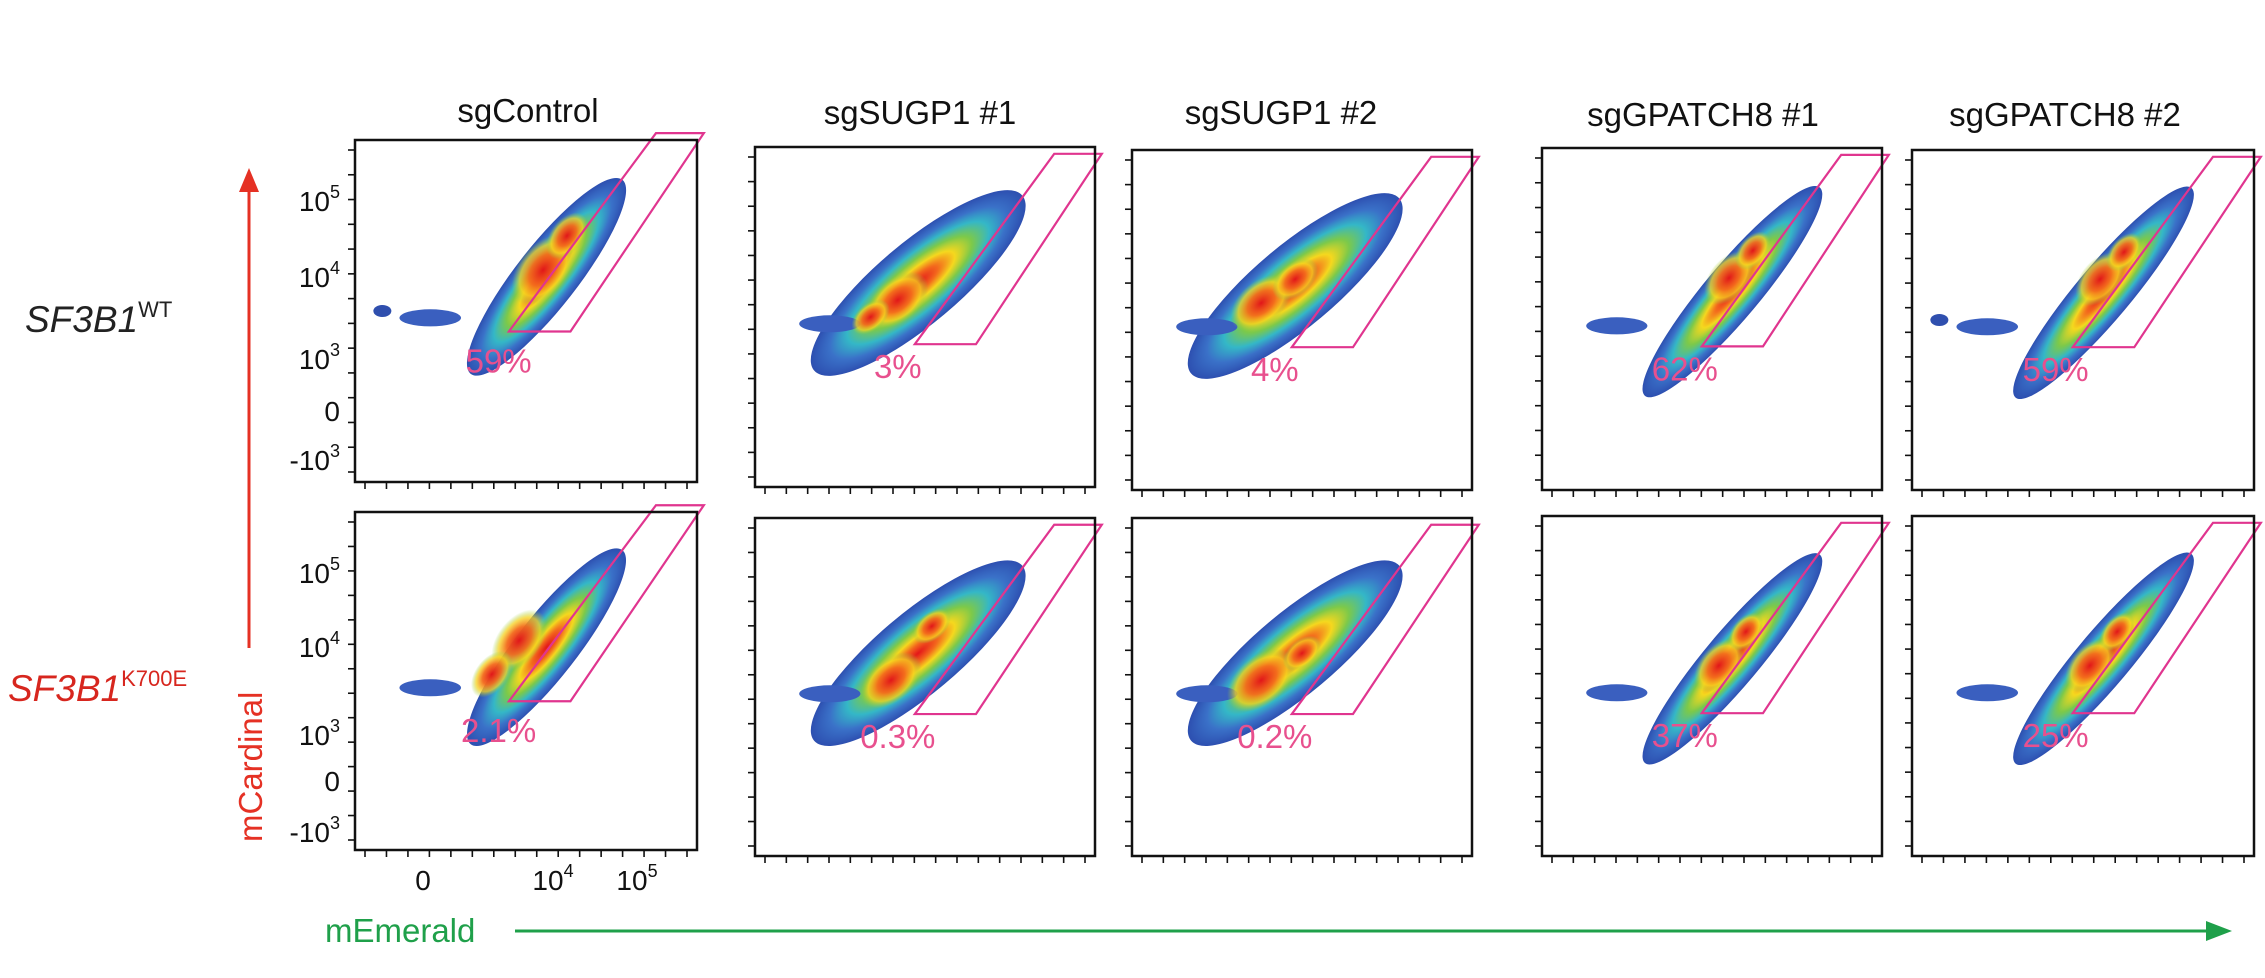 The width and height of the screenshot is (2265, 978). I want to click on density-plot-panel: 25%, so click(2084, 688).